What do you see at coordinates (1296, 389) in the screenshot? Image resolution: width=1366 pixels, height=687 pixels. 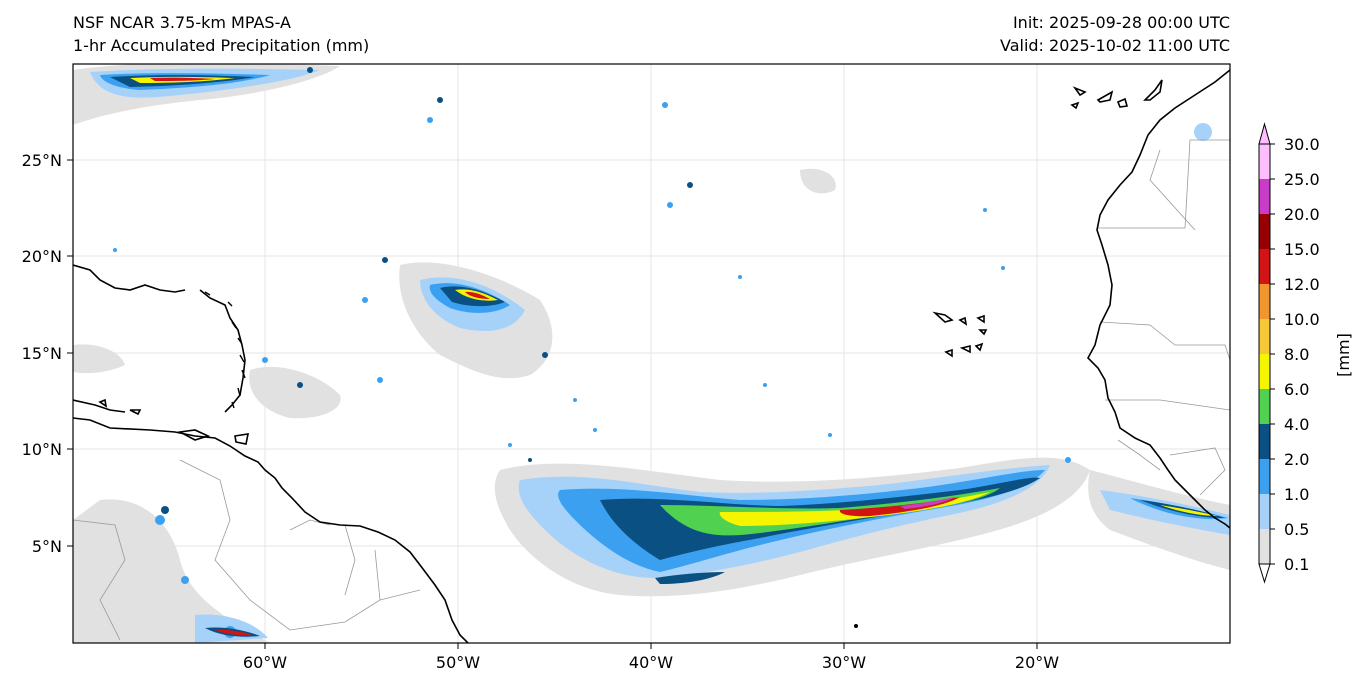 I see `colorbar-tick-label: 6.0` at bounding box center [1296, 389].